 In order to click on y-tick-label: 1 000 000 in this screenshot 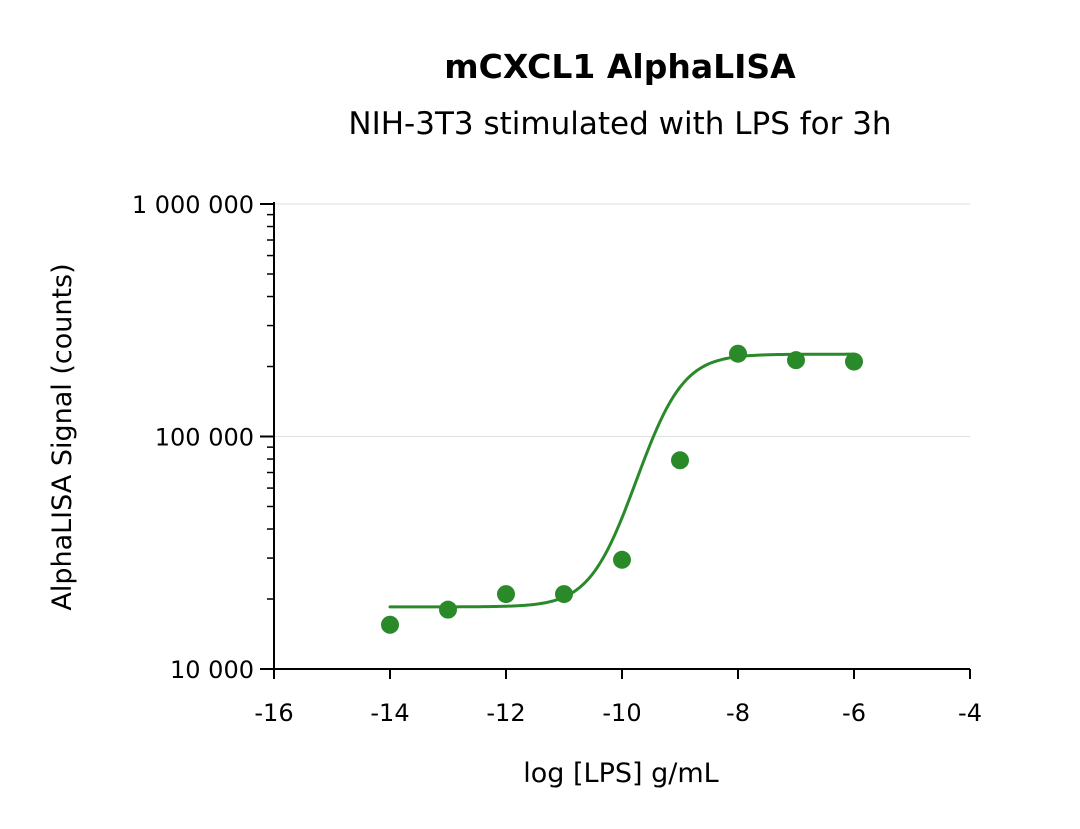, I will do `click(193, 205)`.